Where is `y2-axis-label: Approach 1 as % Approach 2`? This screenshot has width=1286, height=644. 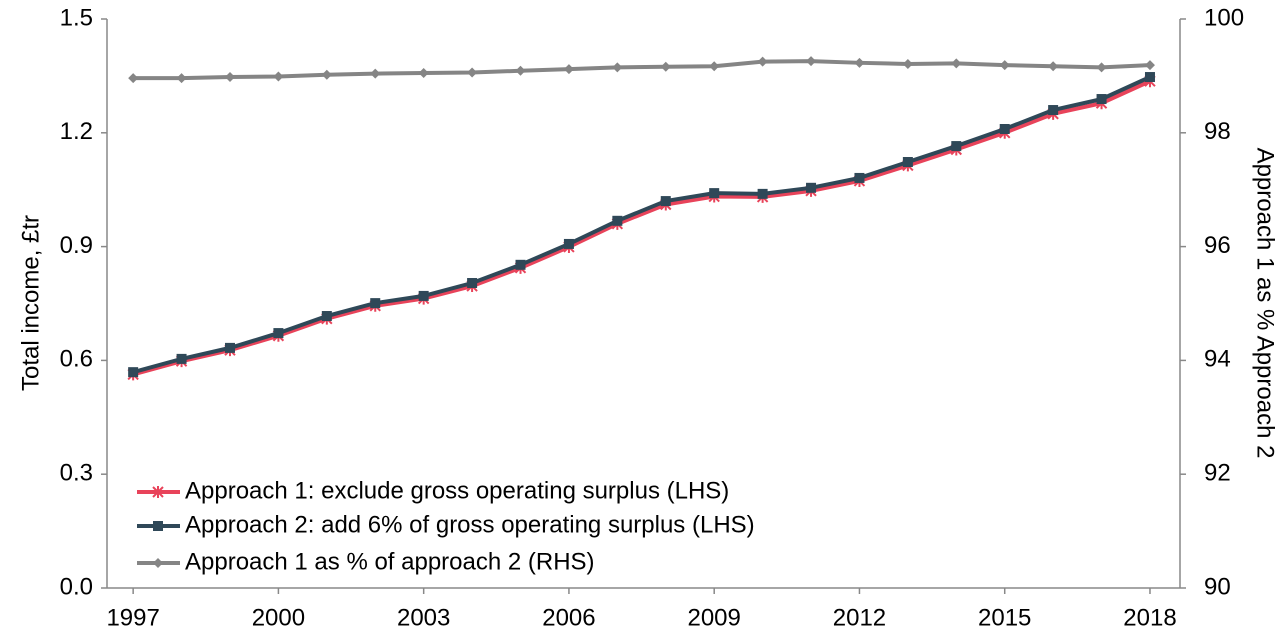 y2-axis-label: Approach 1 as % Approach 2 is located at coordinates (1265, 303).